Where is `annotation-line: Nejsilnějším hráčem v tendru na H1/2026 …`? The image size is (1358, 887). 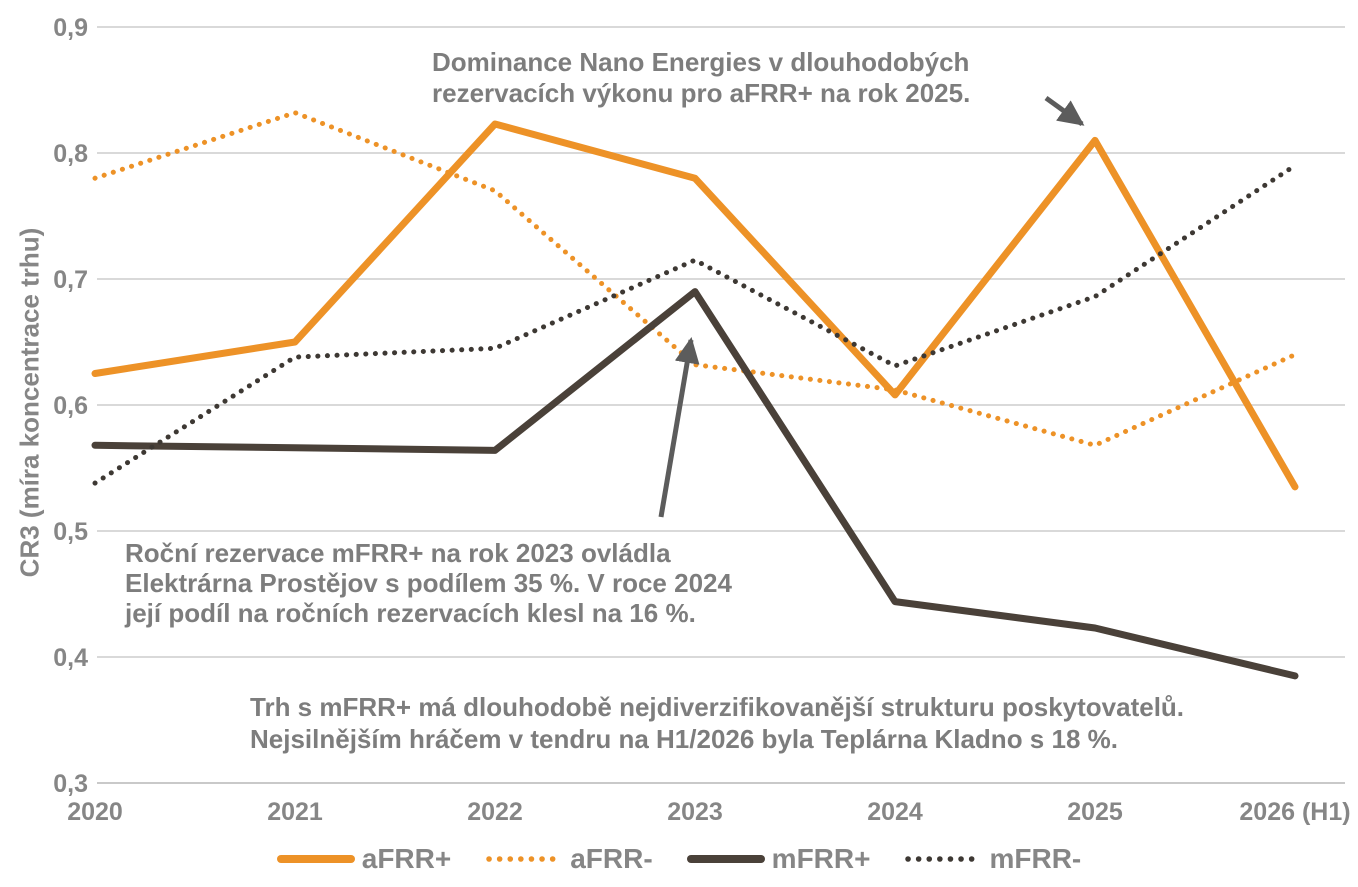 annotation-line: Nejsilnějším hráčem v tendru na H1/2026 … is located at coordinates (684, 739).